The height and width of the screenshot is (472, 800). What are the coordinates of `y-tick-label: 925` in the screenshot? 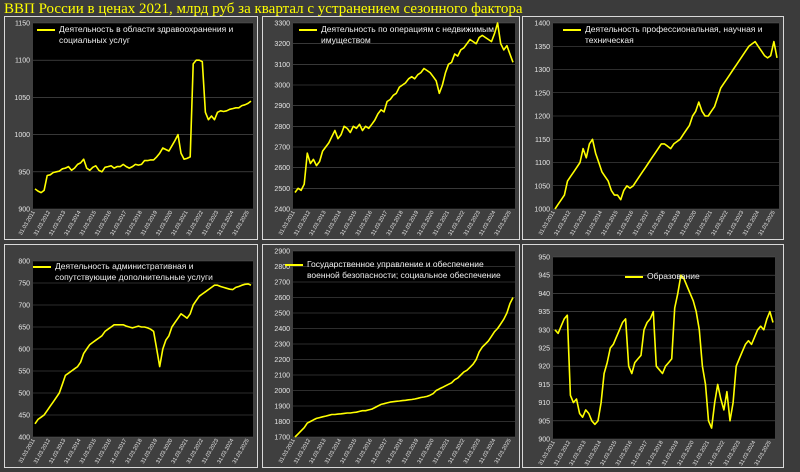 It's located at (544, 349).